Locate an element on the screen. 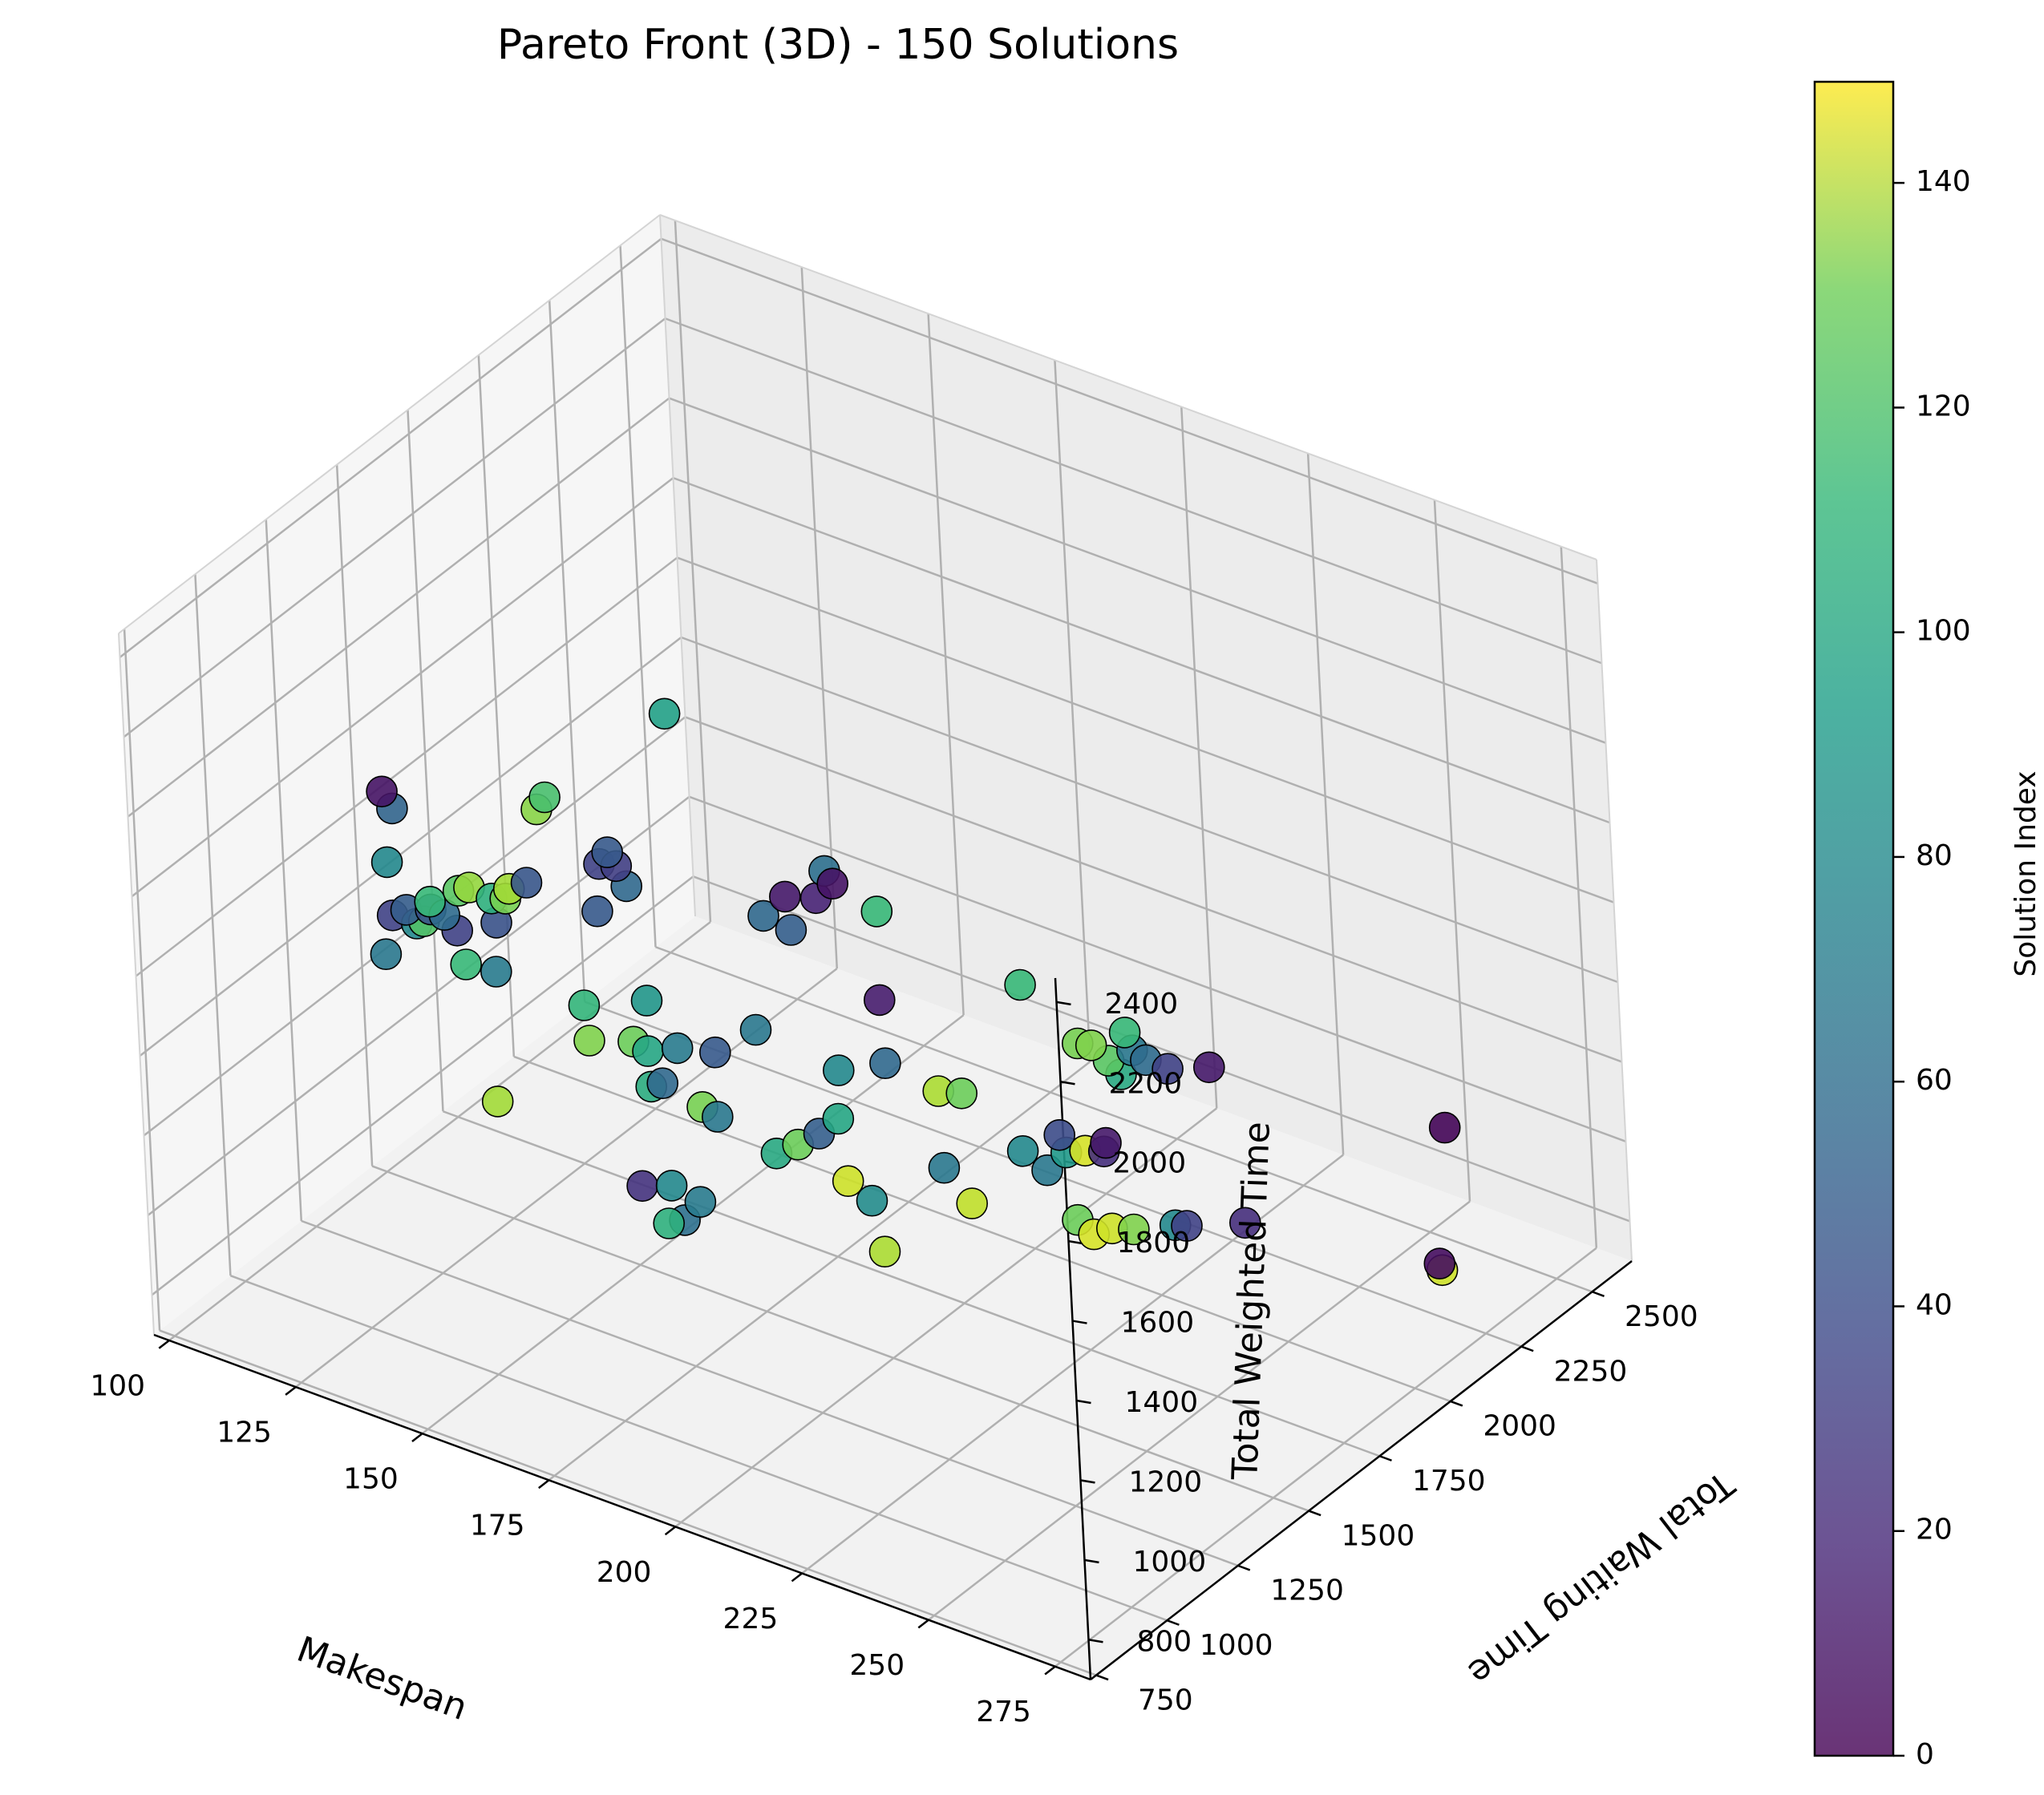  colorbar-tick-label: 20 is located at coordinates (1935, 1530).